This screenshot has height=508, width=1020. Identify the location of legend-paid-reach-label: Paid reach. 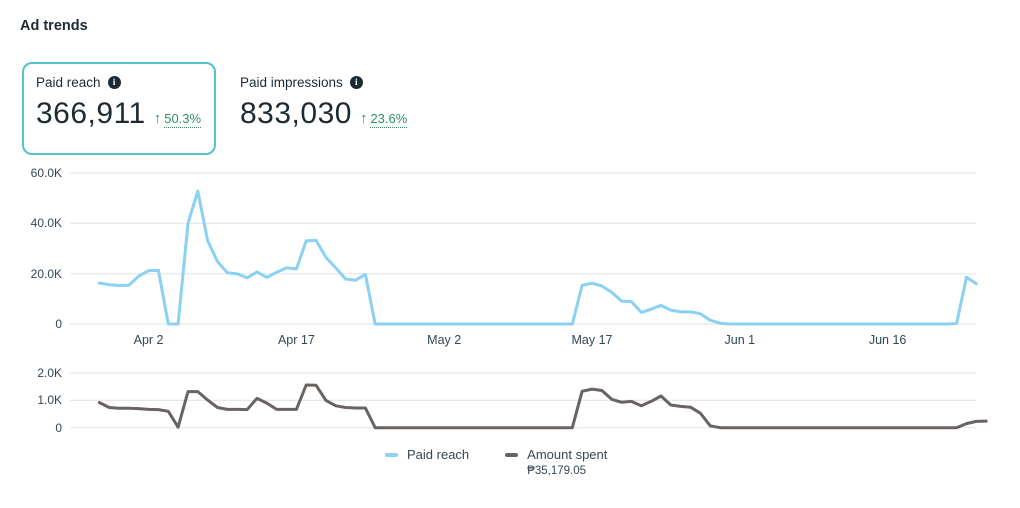
(438, 454).